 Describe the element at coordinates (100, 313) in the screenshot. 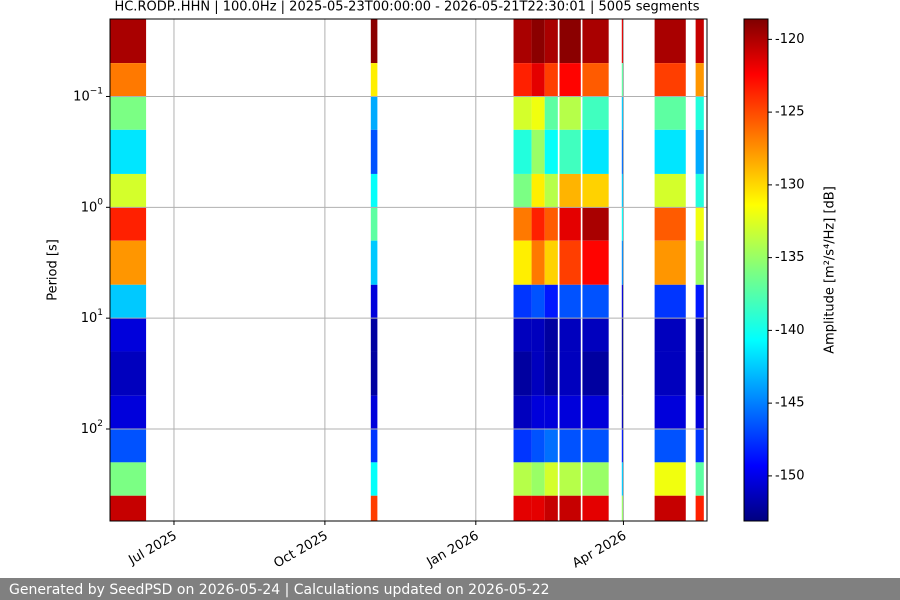

I see `y-tick-exponent: 1` at that location.